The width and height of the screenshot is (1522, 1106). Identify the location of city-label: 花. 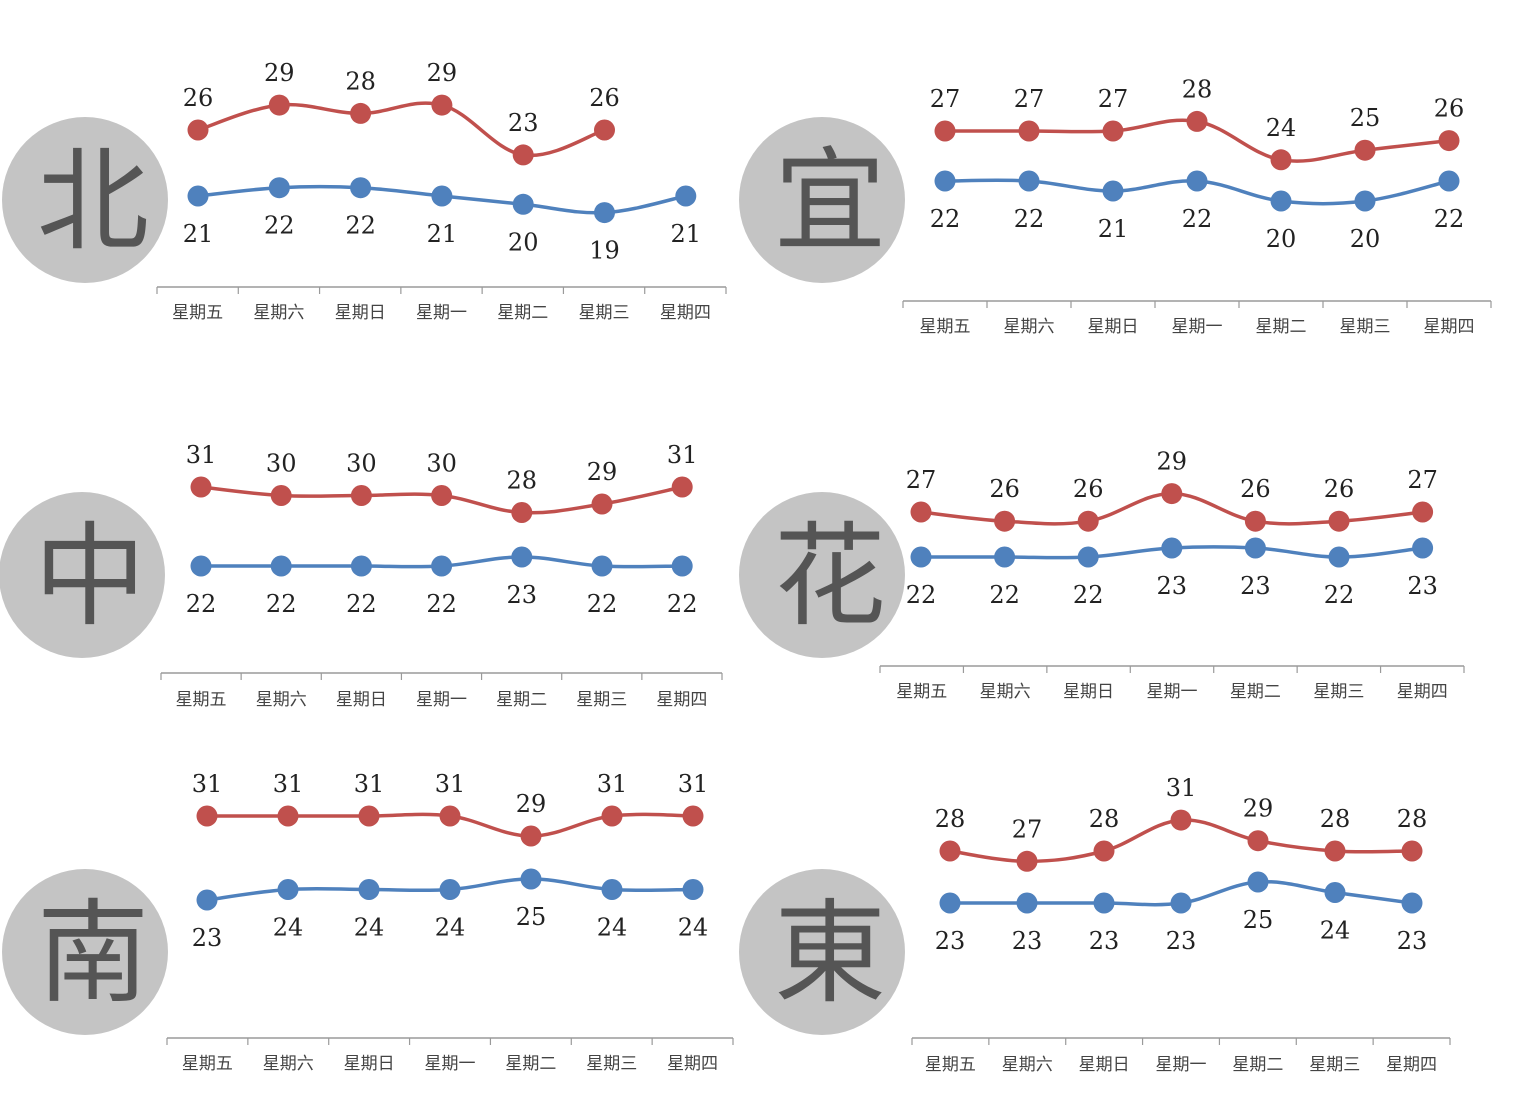
(830, 577).